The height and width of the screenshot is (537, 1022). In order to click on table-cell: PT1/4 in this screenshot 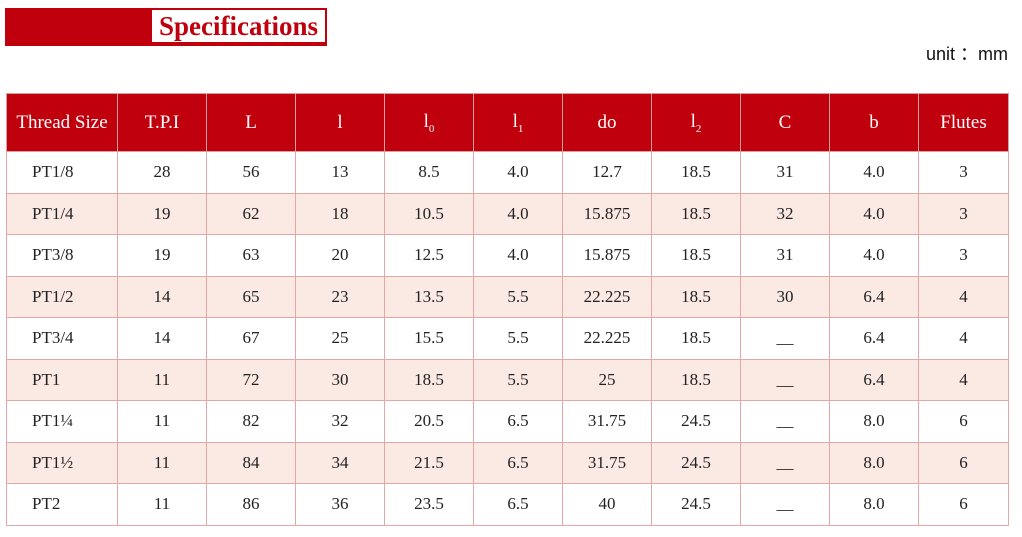, I will do `click(62, 213)`.